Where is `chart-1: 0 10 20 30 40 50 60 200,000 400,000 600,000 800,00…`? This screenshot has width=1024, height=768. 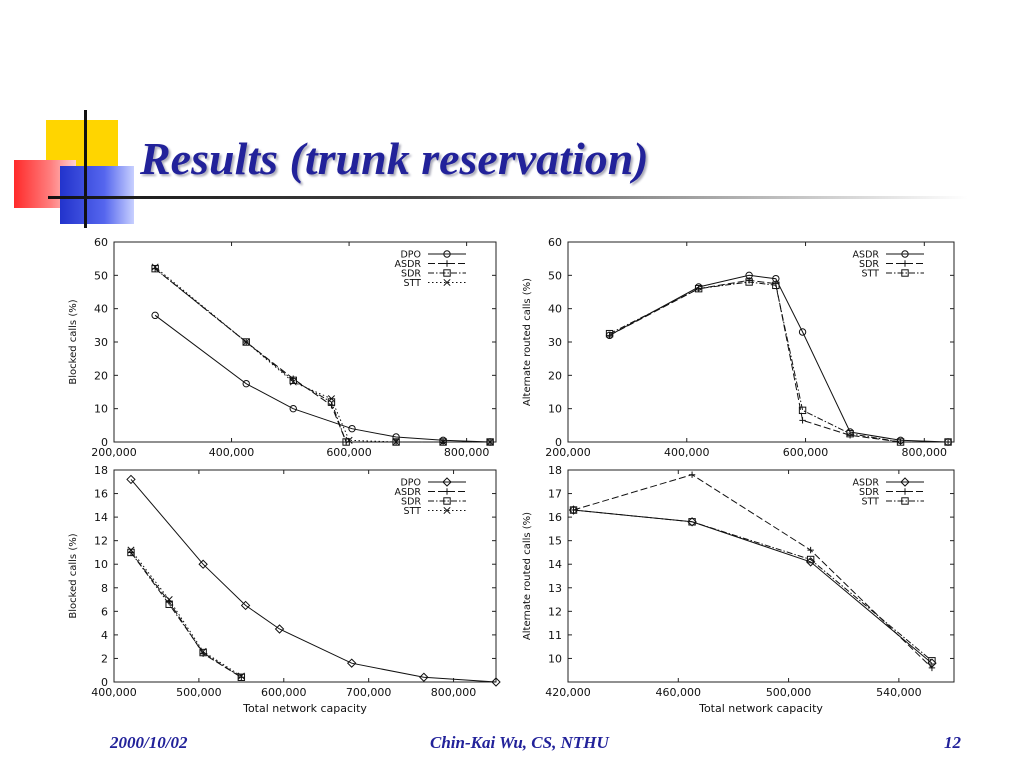
chart-1: 0 10 20 30 40 50 60 200,000 400,000 600,000 800,00… is located at coordinates (282, 347).